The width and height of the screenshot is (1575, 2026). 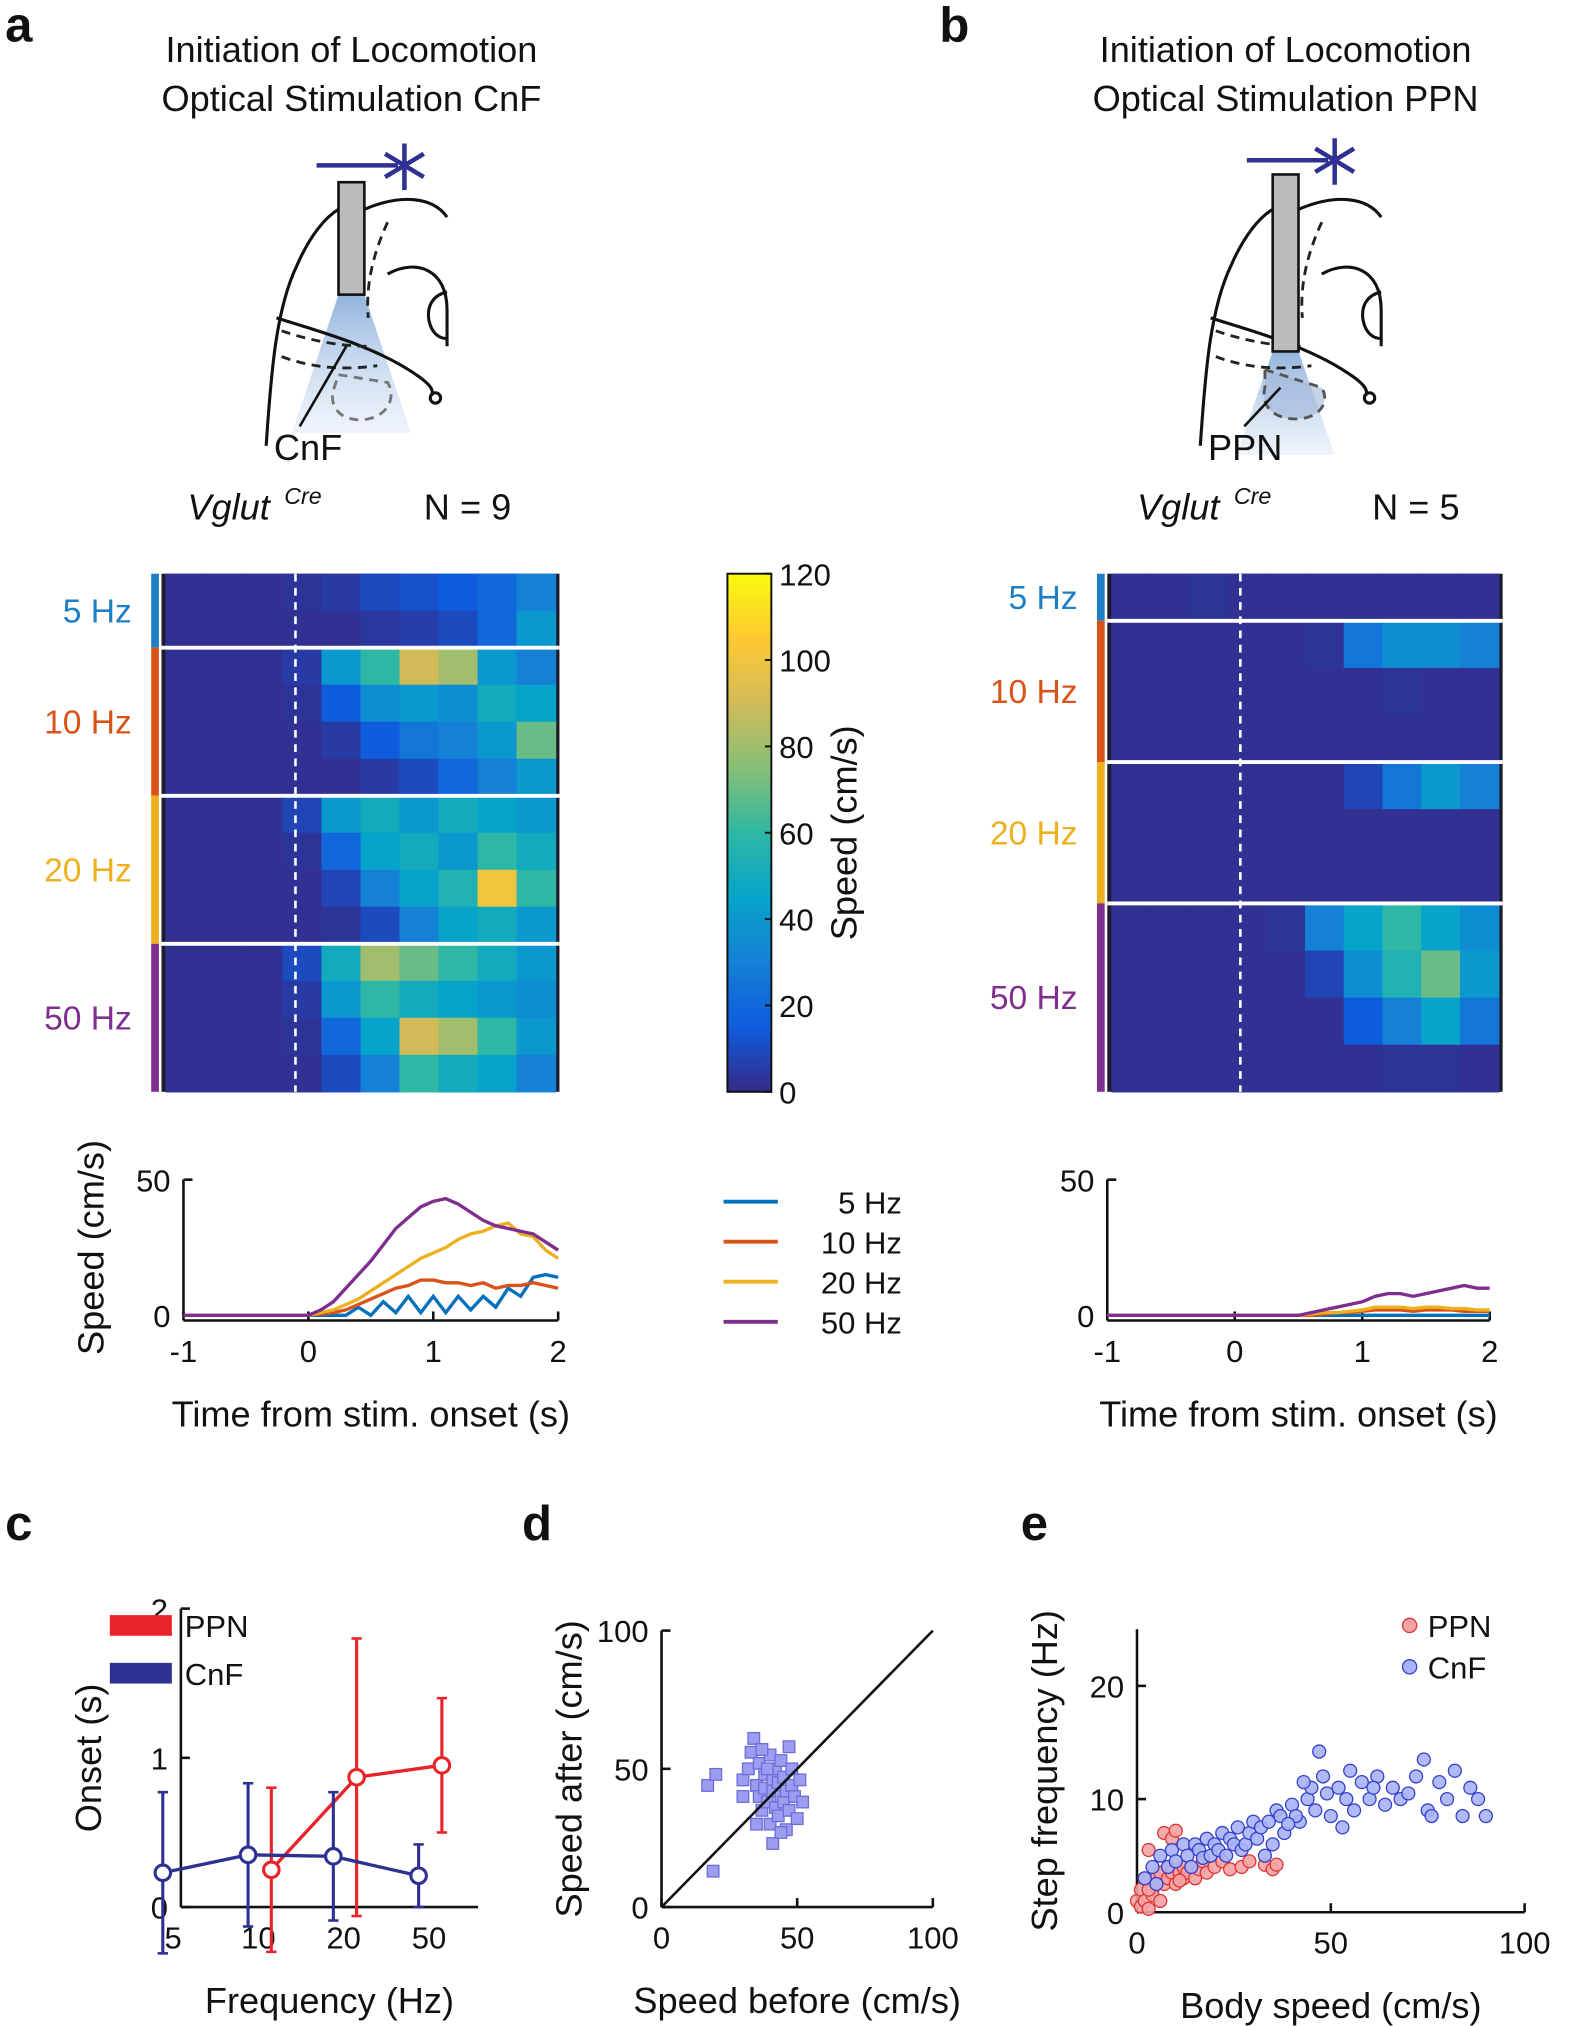 What do you see at coordinates (88, 722) in the screenshot?
I see `group-label: 10 Hz` at bounding box center [88, 722].